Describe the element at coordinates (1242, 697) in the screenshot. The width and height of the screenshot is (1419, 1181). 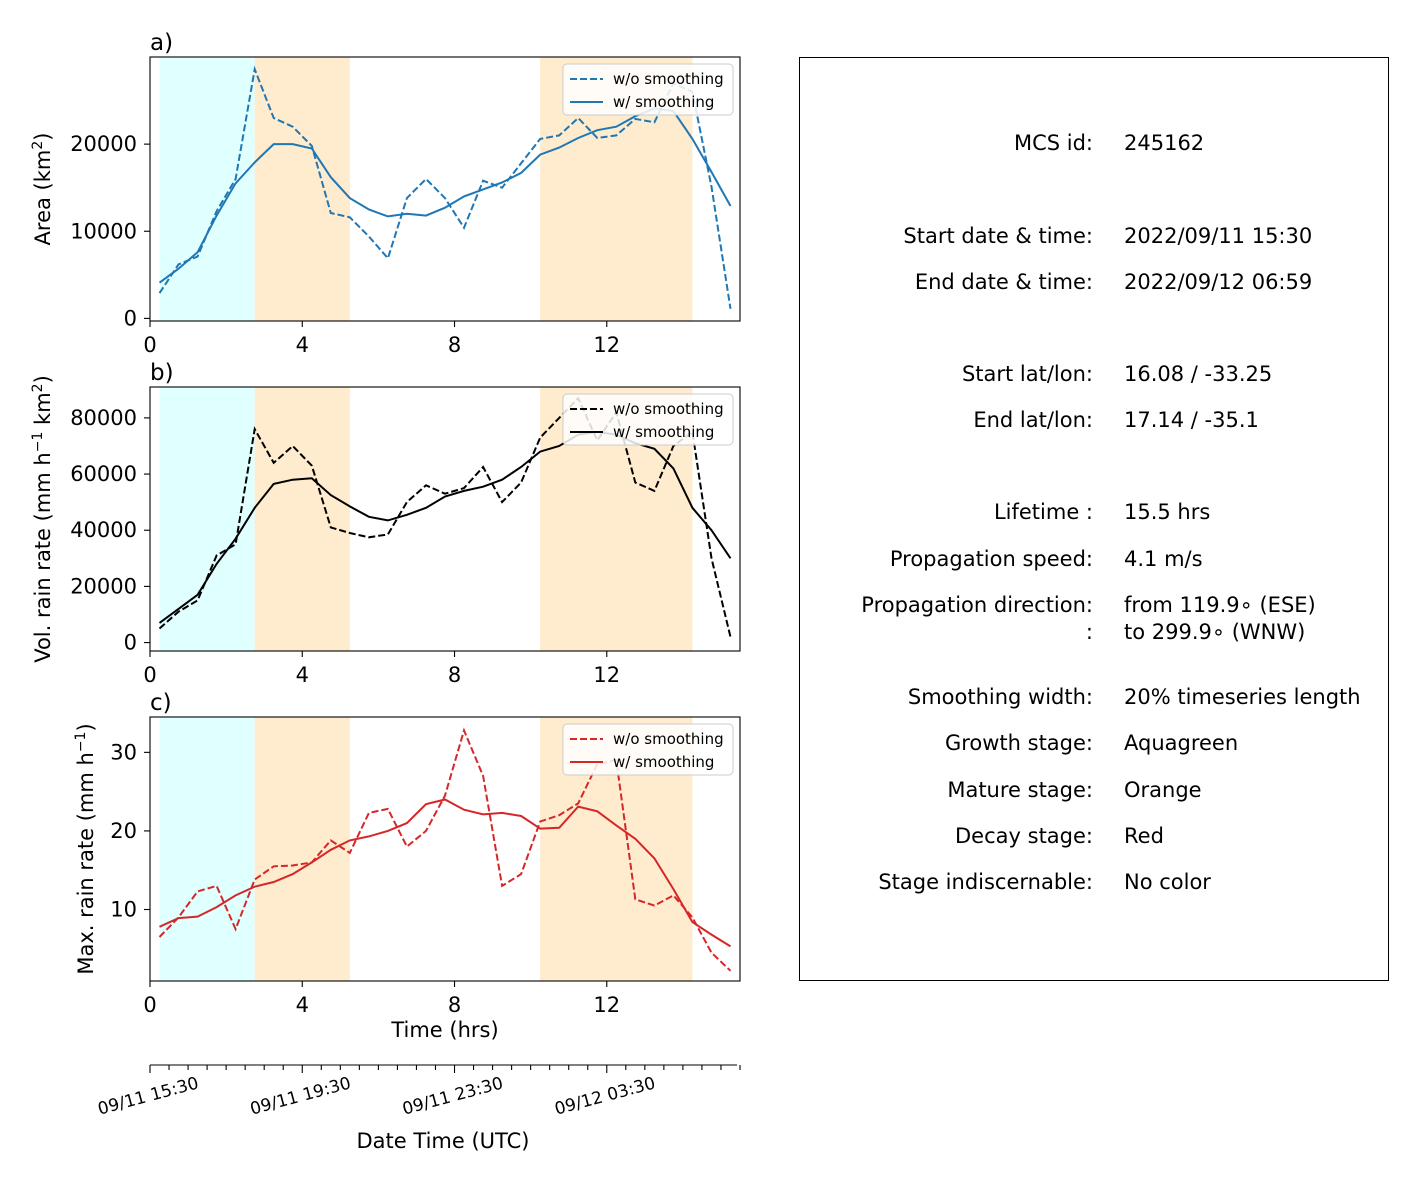
I see `smoothing-value: 20% timeseries length` at that location.